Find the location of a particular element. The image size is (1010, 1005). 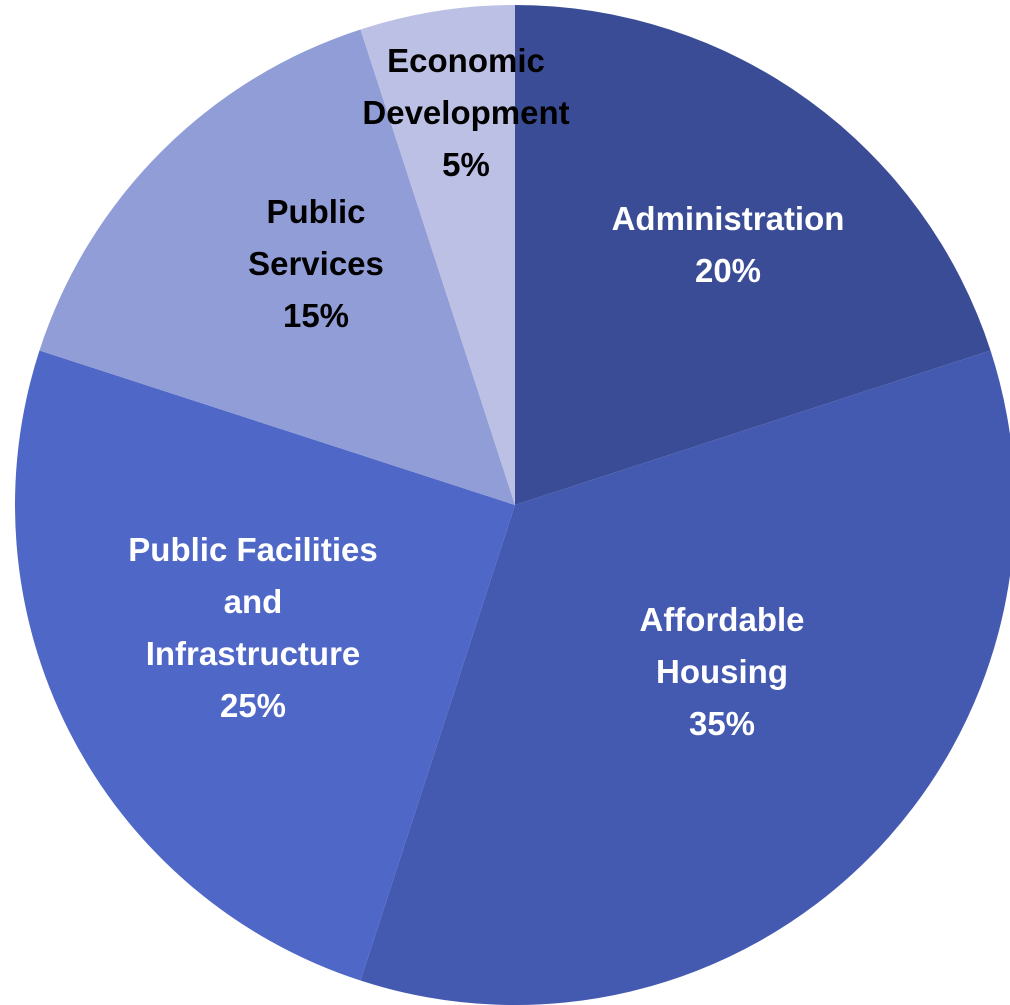

slice-category-label: Housing is located at coordinates (722, 671).